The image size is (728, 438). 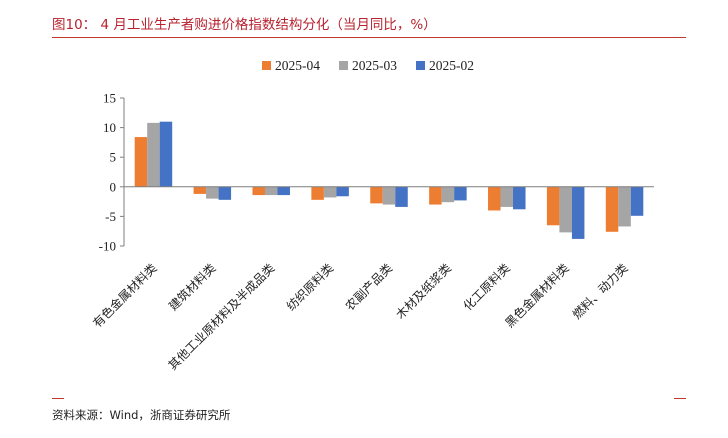 I want to click on chart-legend: 2025-04 2025-03 2025-02, so click(x=368, y=65).